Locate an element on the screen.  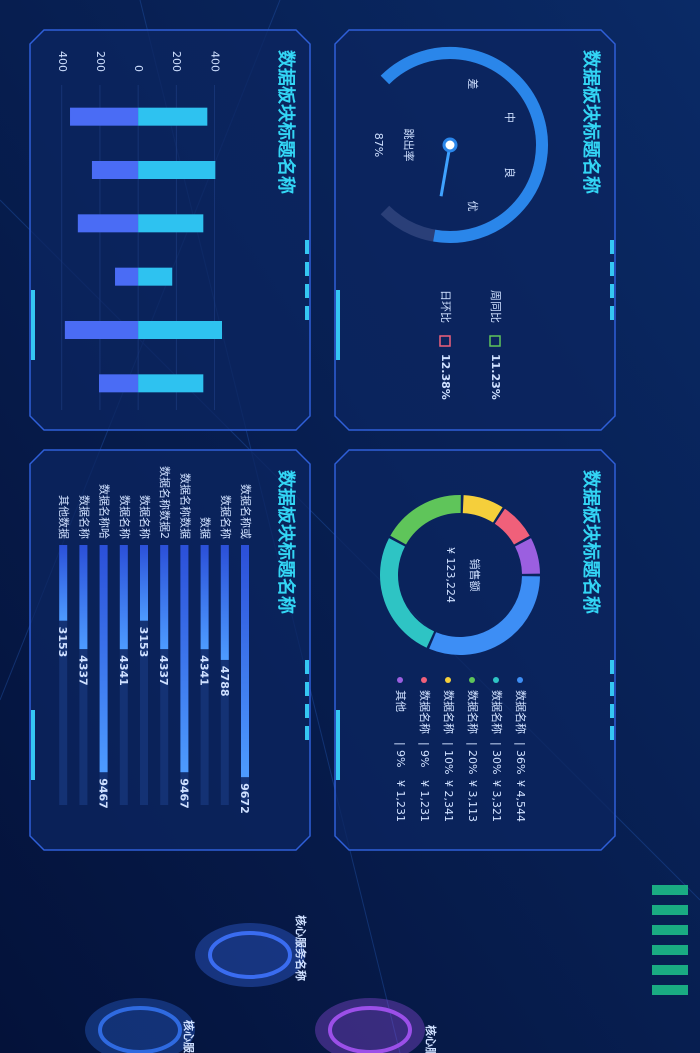
legend-amount: ¥ 3,321 is located at coordinates (496, 801).